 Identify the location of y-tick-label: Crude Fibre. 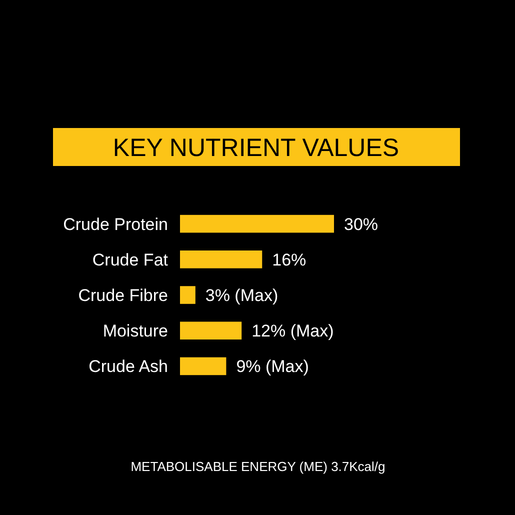
(123, 295).